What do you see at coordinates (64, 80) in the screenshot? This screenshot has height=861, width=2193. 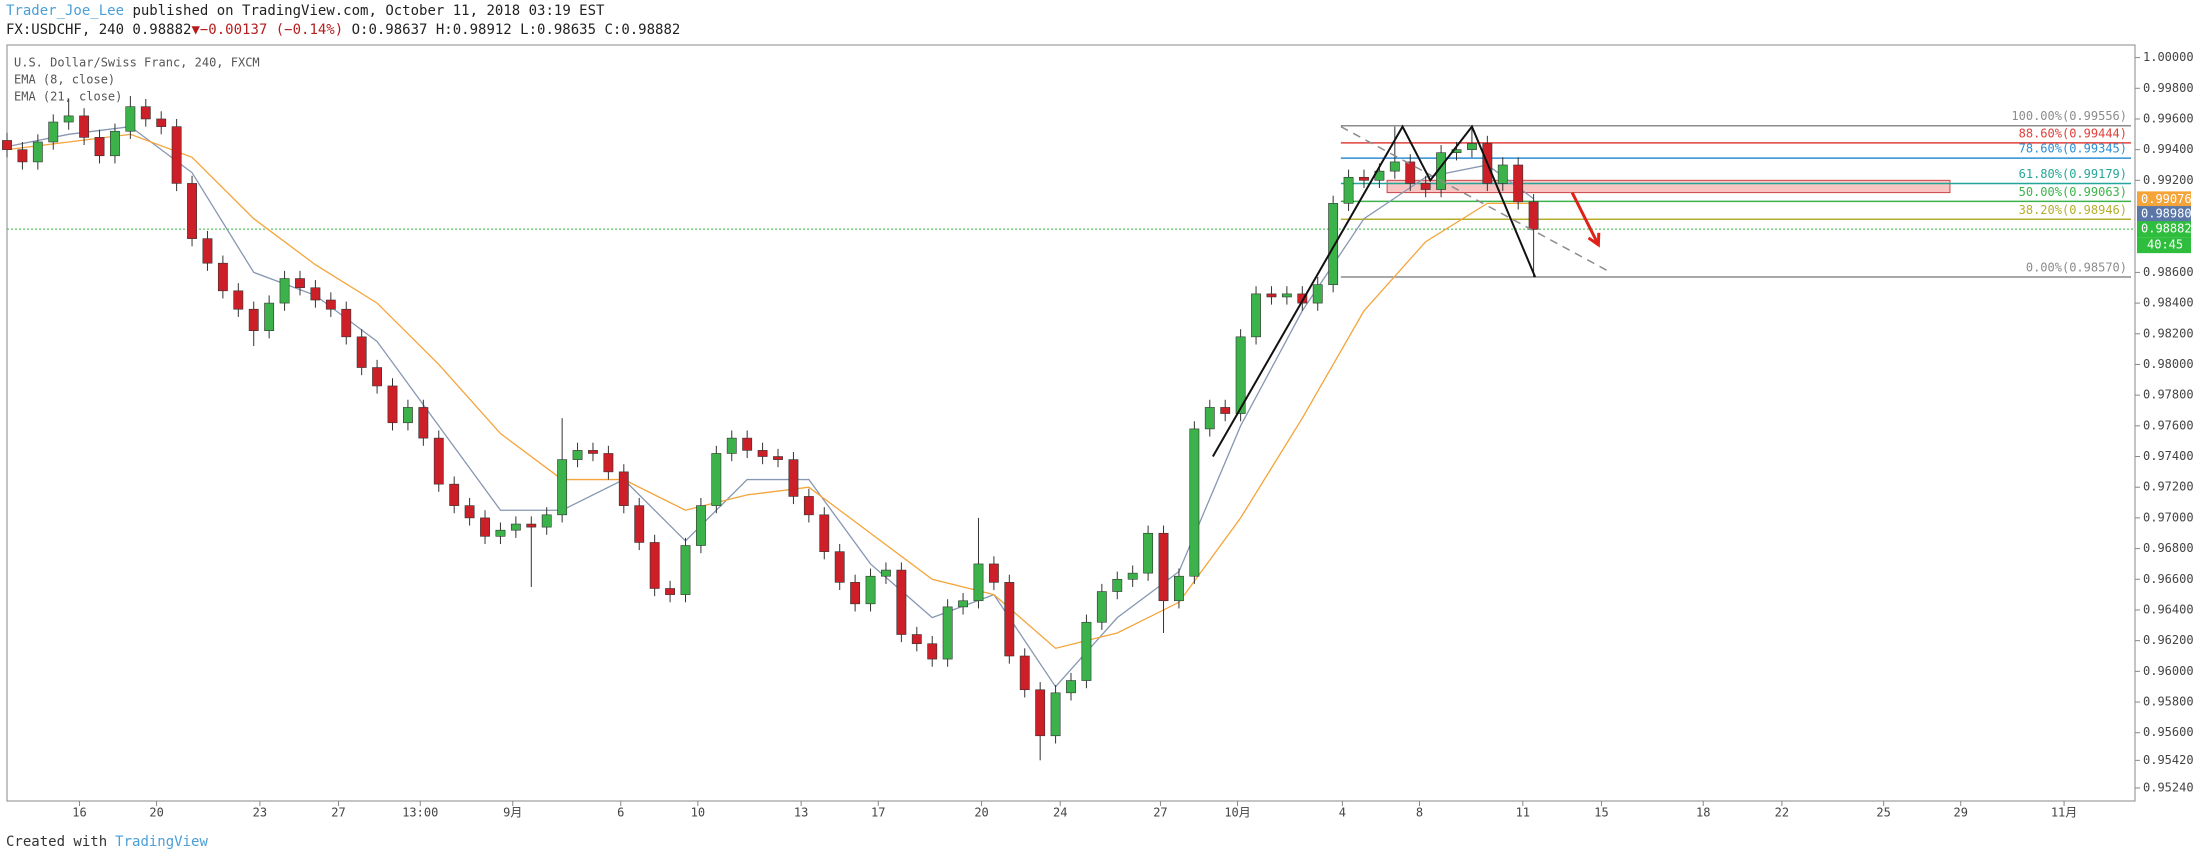 I see `legend-entry: EMA (8, close)` at bounding box center [64, 80].